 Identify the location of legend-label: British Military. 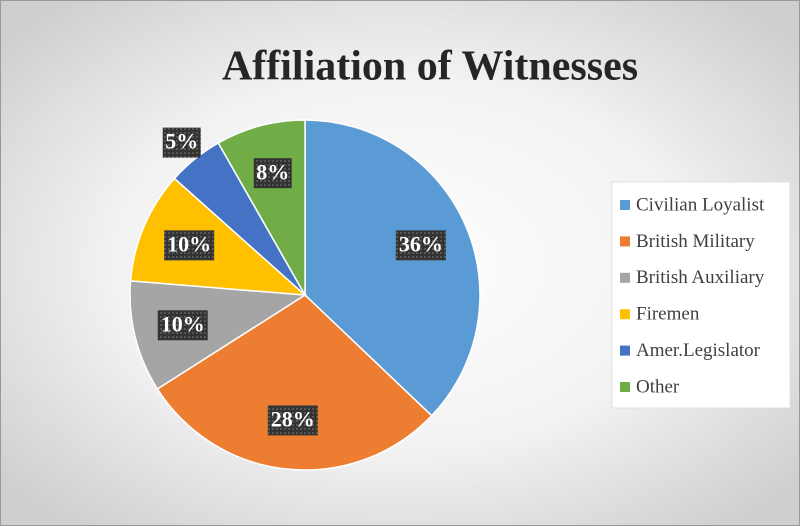
(695, 241).